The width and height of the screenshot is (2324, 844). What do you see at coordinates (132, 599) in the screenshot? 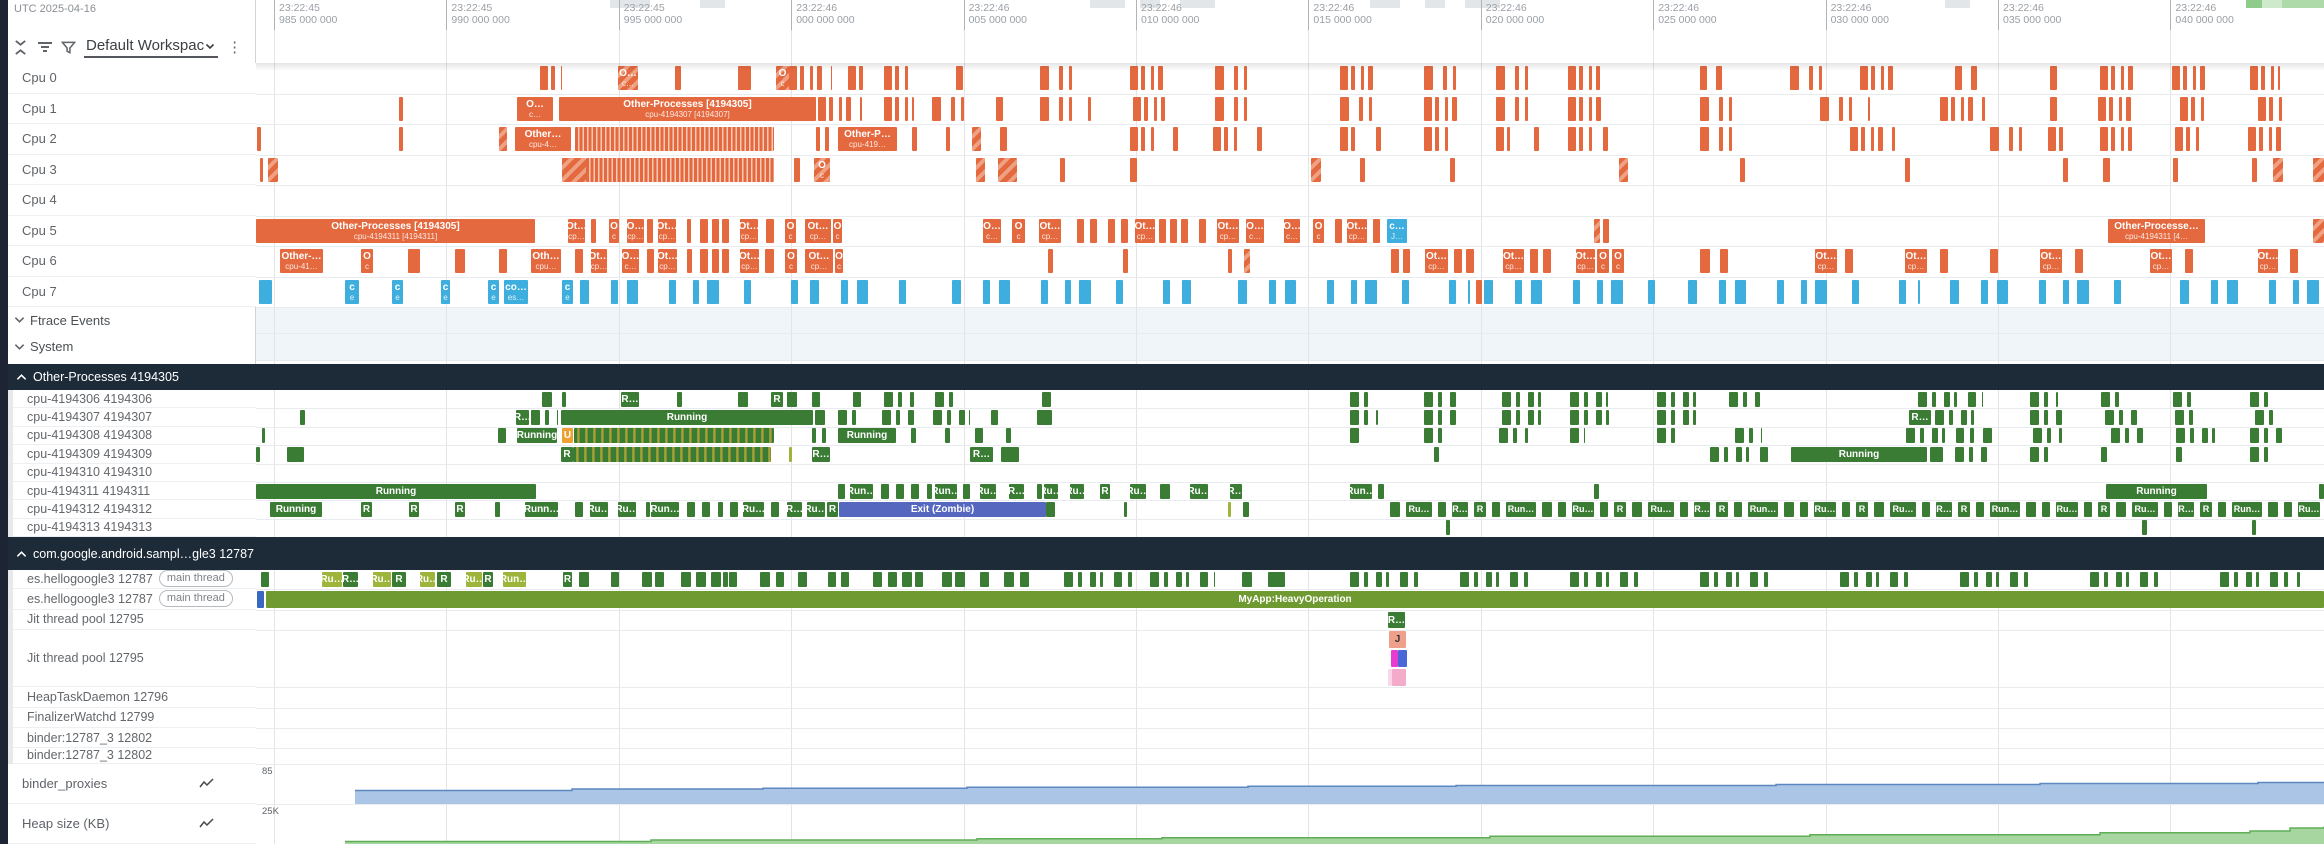
I see `track-row-label: es.hellogoogle3 12787 main thread` at bounding box center [132, 599].